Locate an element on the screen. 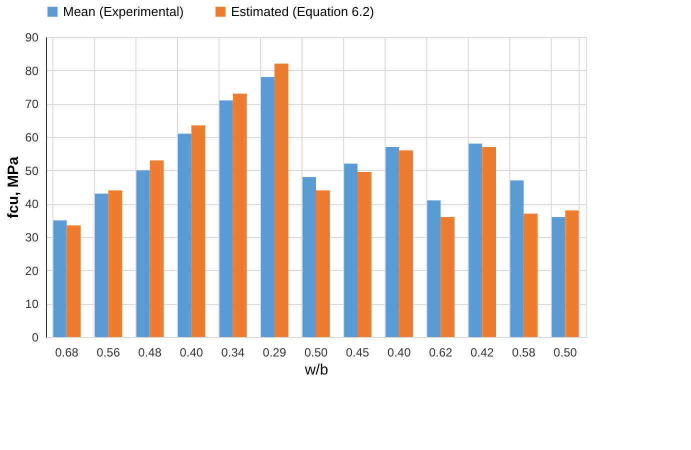 Image resolution: width=691 pixels, height=450 pixels. legend-label: Mean (Experimental) is located at coordinates (123, 11).